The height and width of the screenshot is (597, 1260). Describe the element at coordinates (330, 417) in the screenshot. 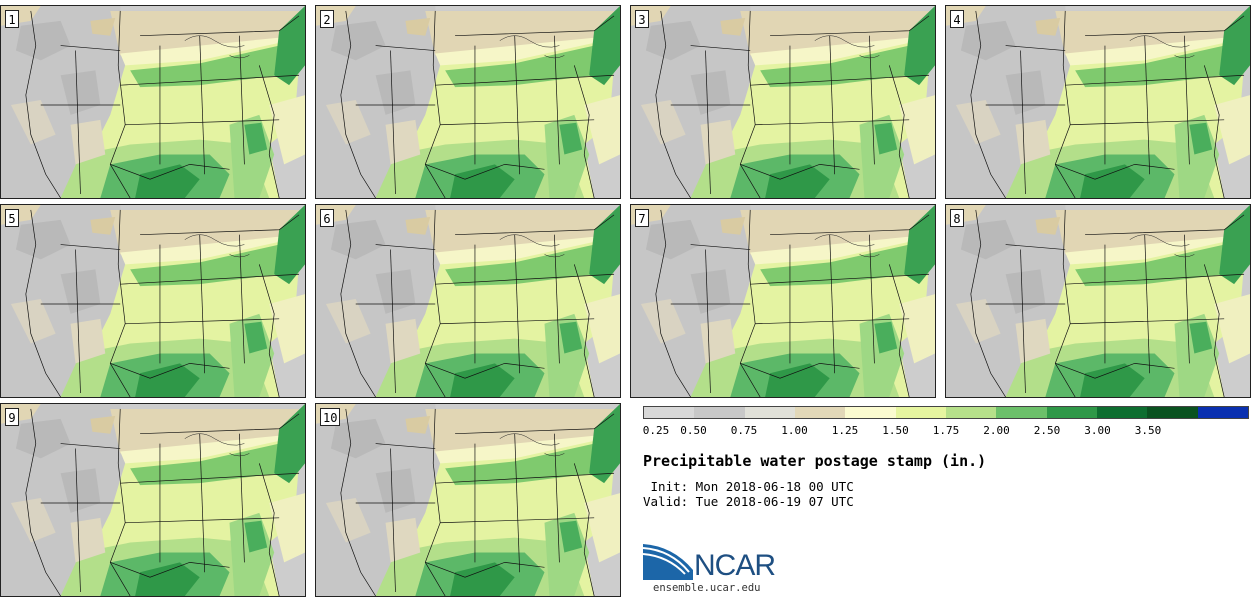

I see `member-label: 10` at that location.